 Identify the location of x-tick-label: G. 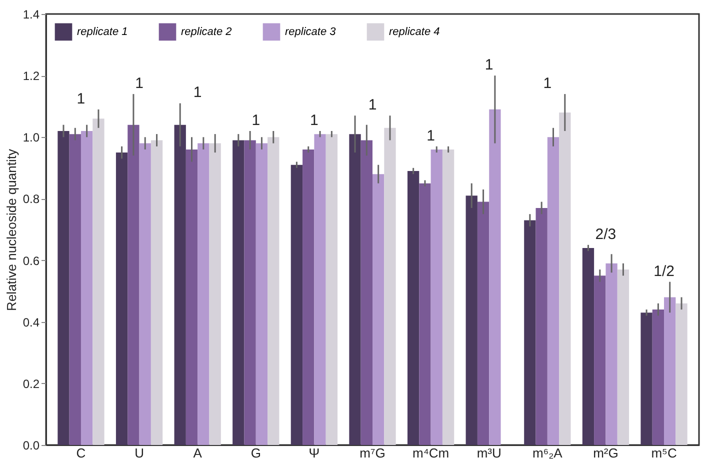
(255, 453).